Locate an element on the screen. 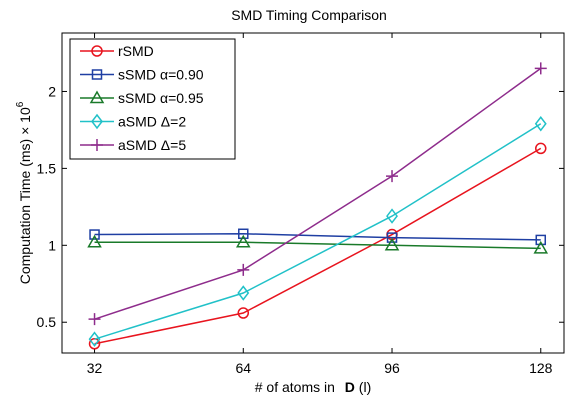 The height and width of the screenshot is (402, 569). legend-label: sSMD α=0.95 is located at coordinates (161, 98).